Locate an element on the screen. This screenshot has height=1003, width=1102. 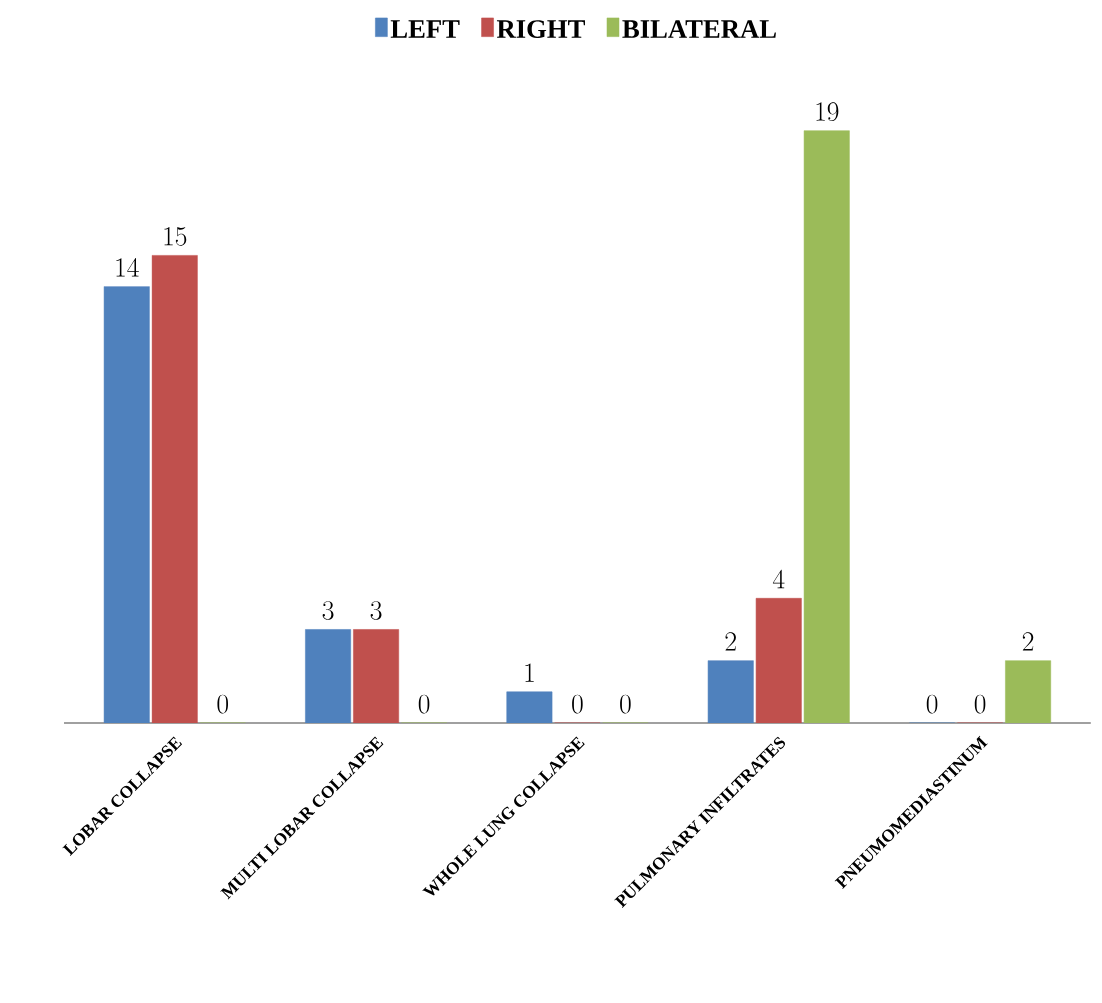
legend-label: LEFT is located at coordinates (425, 29).